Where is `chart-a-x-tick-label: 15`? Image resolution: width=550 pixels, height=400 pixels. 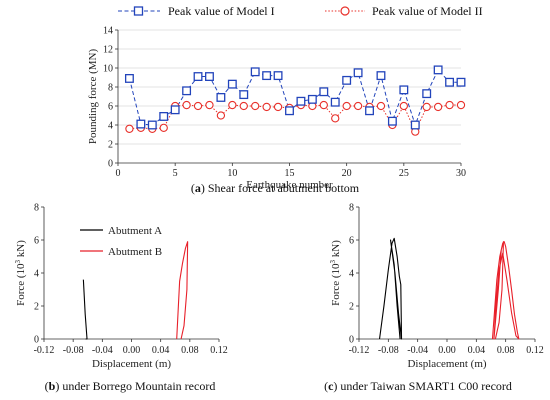 chart-a-x-tick-label: 15 is located at coordinates (290, 173).